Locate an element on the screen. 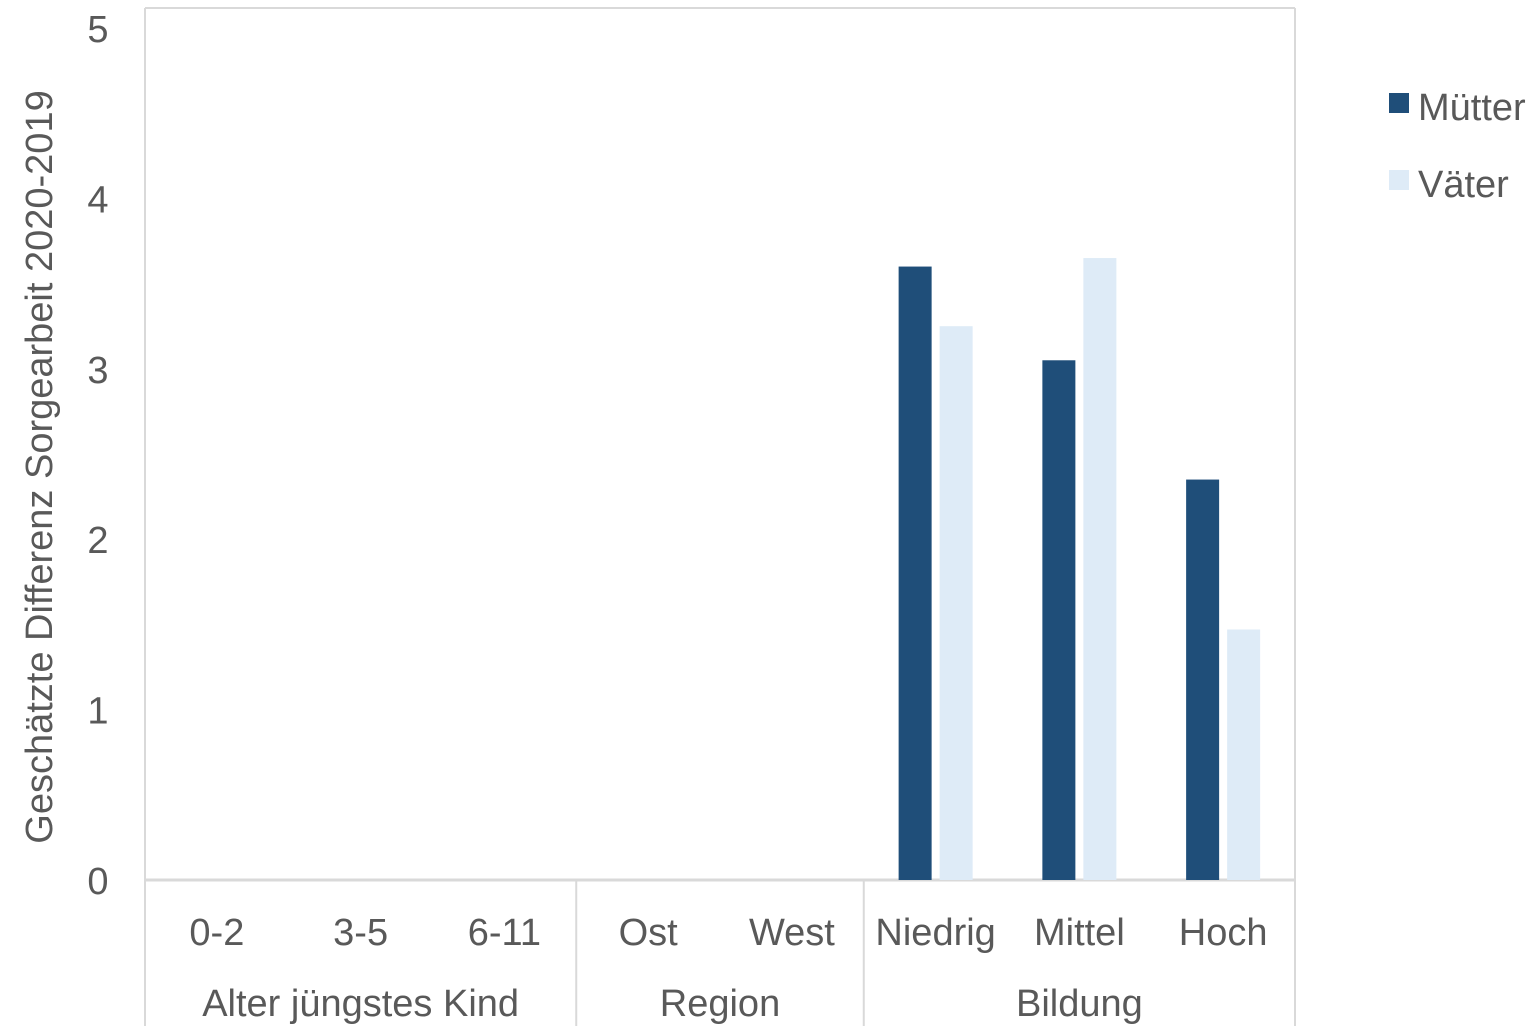  legend-label: Väter is located at coordinates (1463, 185).